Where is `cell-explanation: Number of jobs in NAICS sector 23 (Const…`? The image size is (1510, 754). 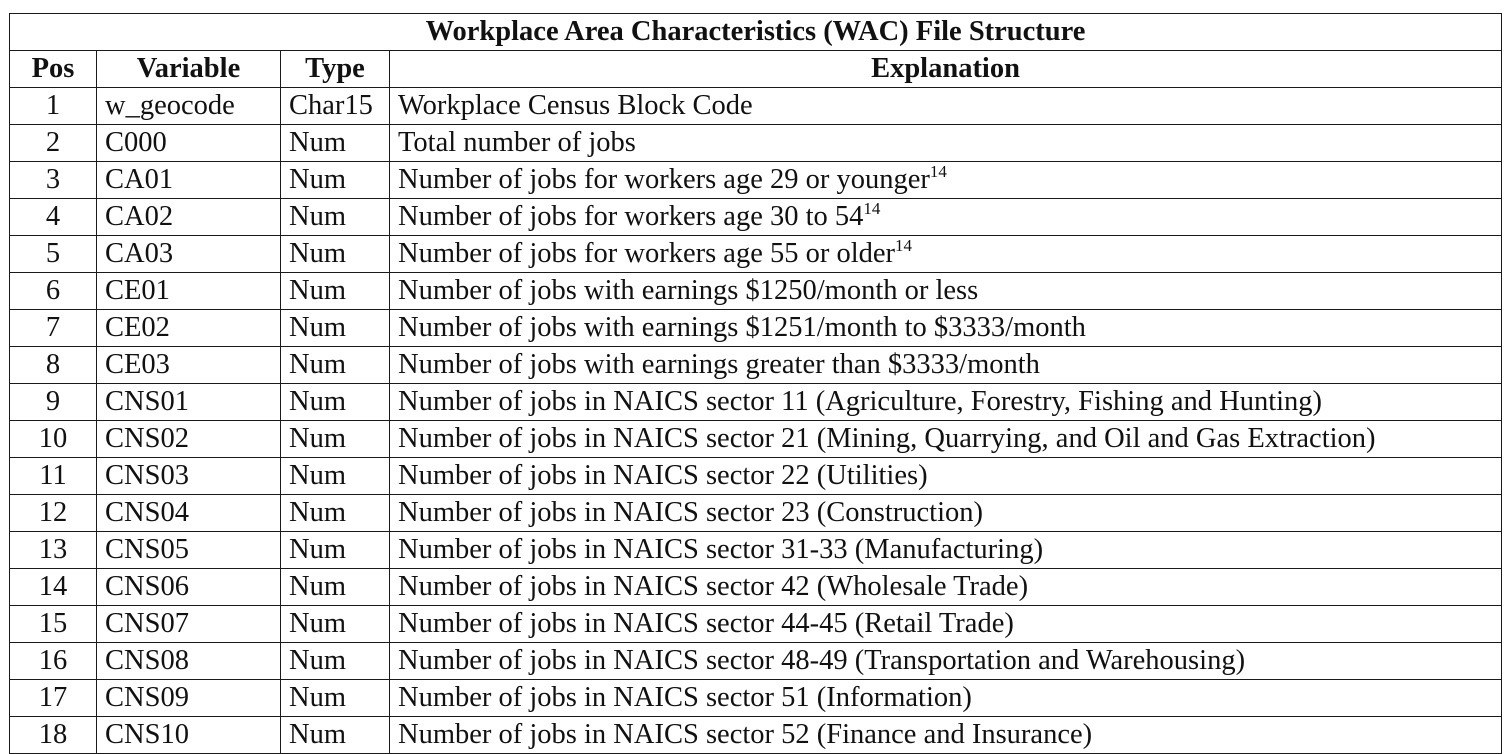
cell-explanation: Number of jobs in NAICS sector 23 (Const… is located at coordinates (945, 513).